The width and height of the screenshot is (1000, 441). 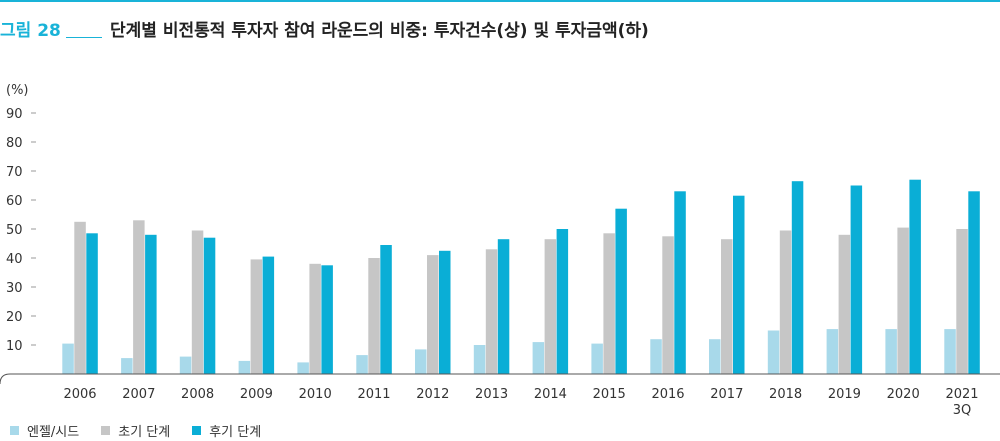 I want to click on y-tick-label: 90, so click(x=14, y=114).